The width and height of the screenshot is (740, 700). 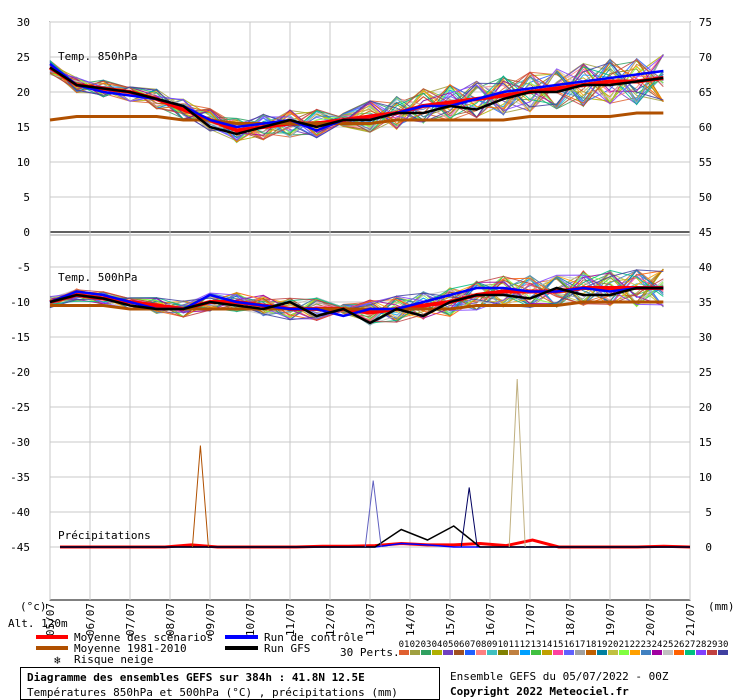 I want to click on pert-number: 07, so click(x=470, y=645).